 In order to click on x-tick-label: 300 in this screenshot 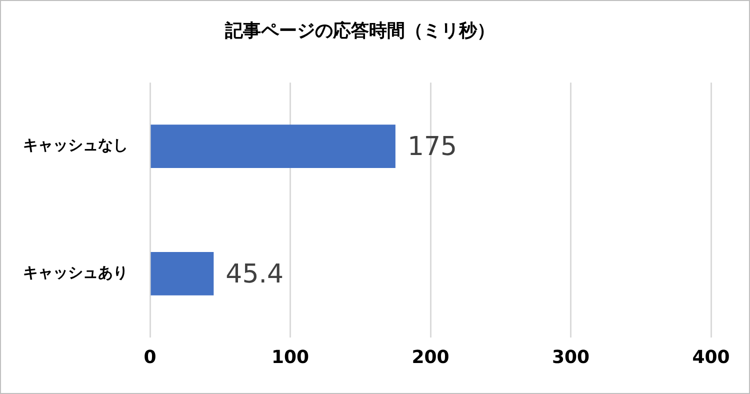, I will do `click(571, 357)`.